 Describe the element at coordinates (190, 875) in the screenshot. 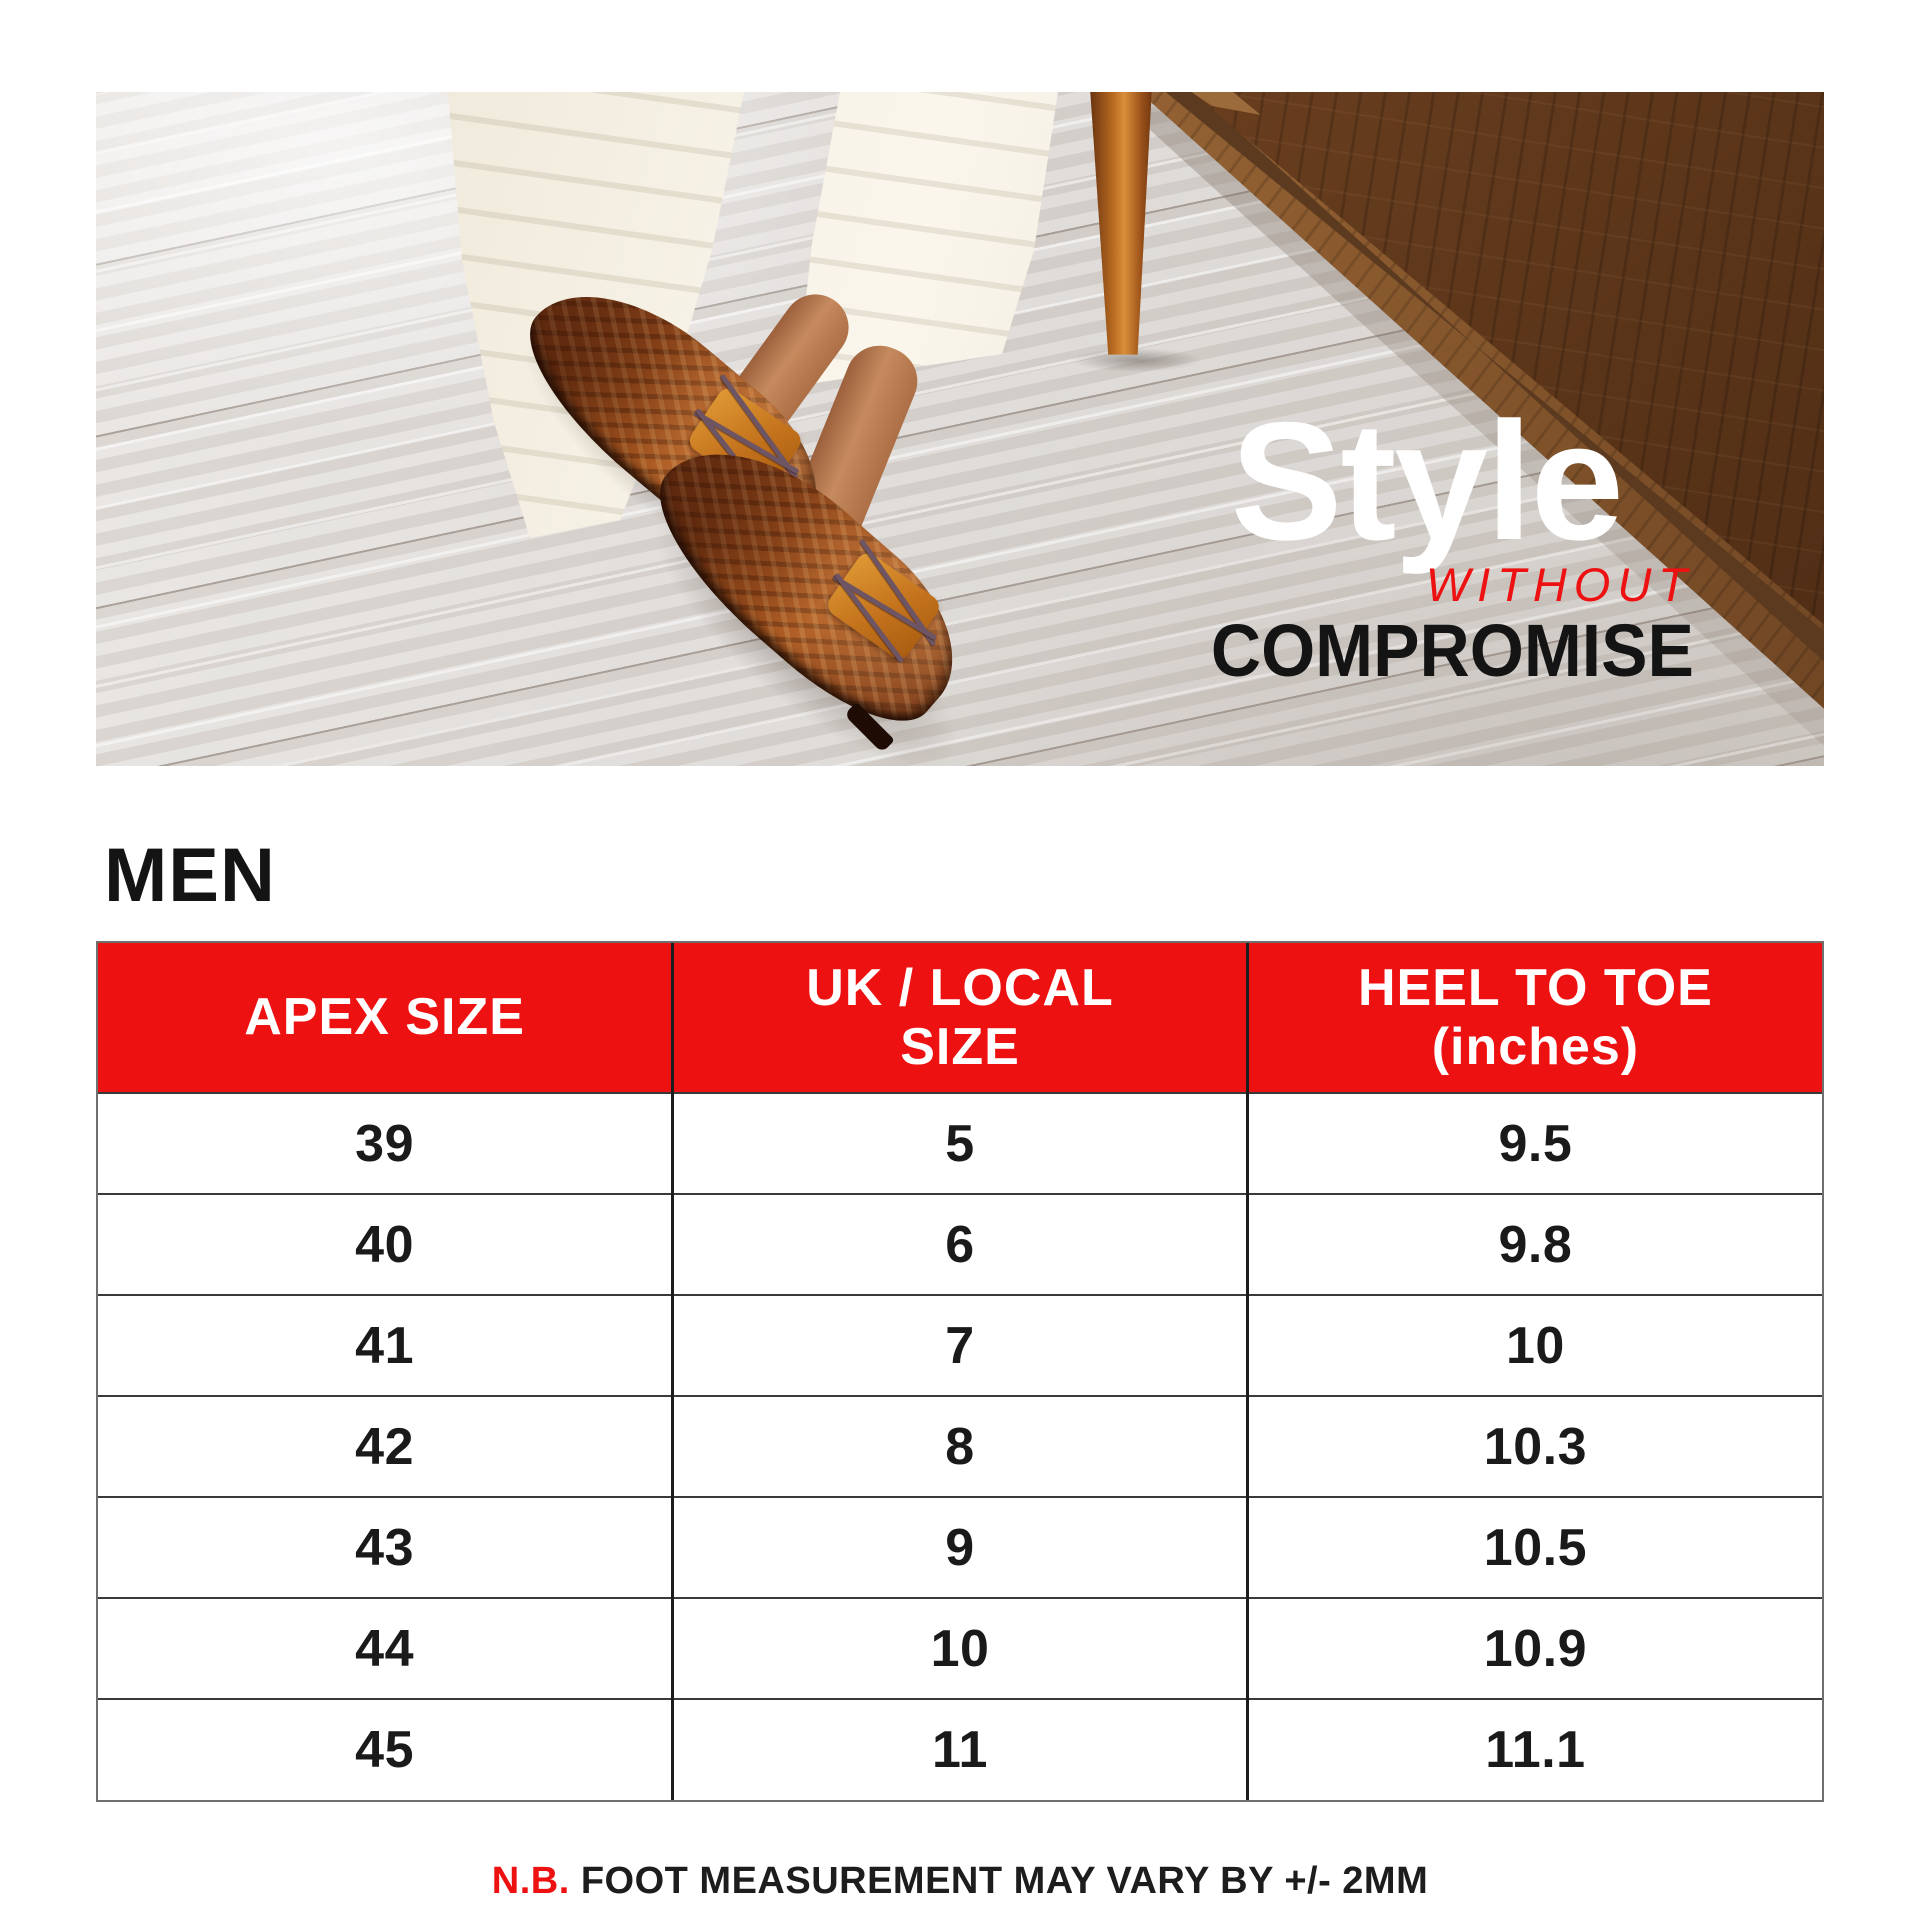

I see `section-title-men: MEN` at that location.